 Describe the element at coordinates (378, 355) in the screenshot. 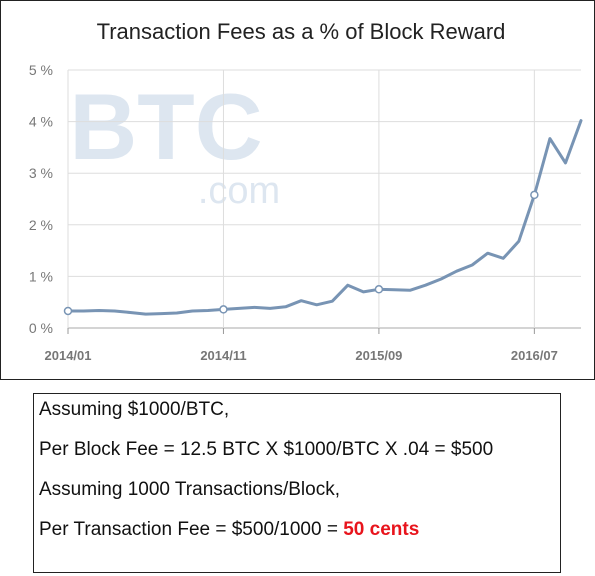

I see `x-tick-label: 2015/09` at that location.